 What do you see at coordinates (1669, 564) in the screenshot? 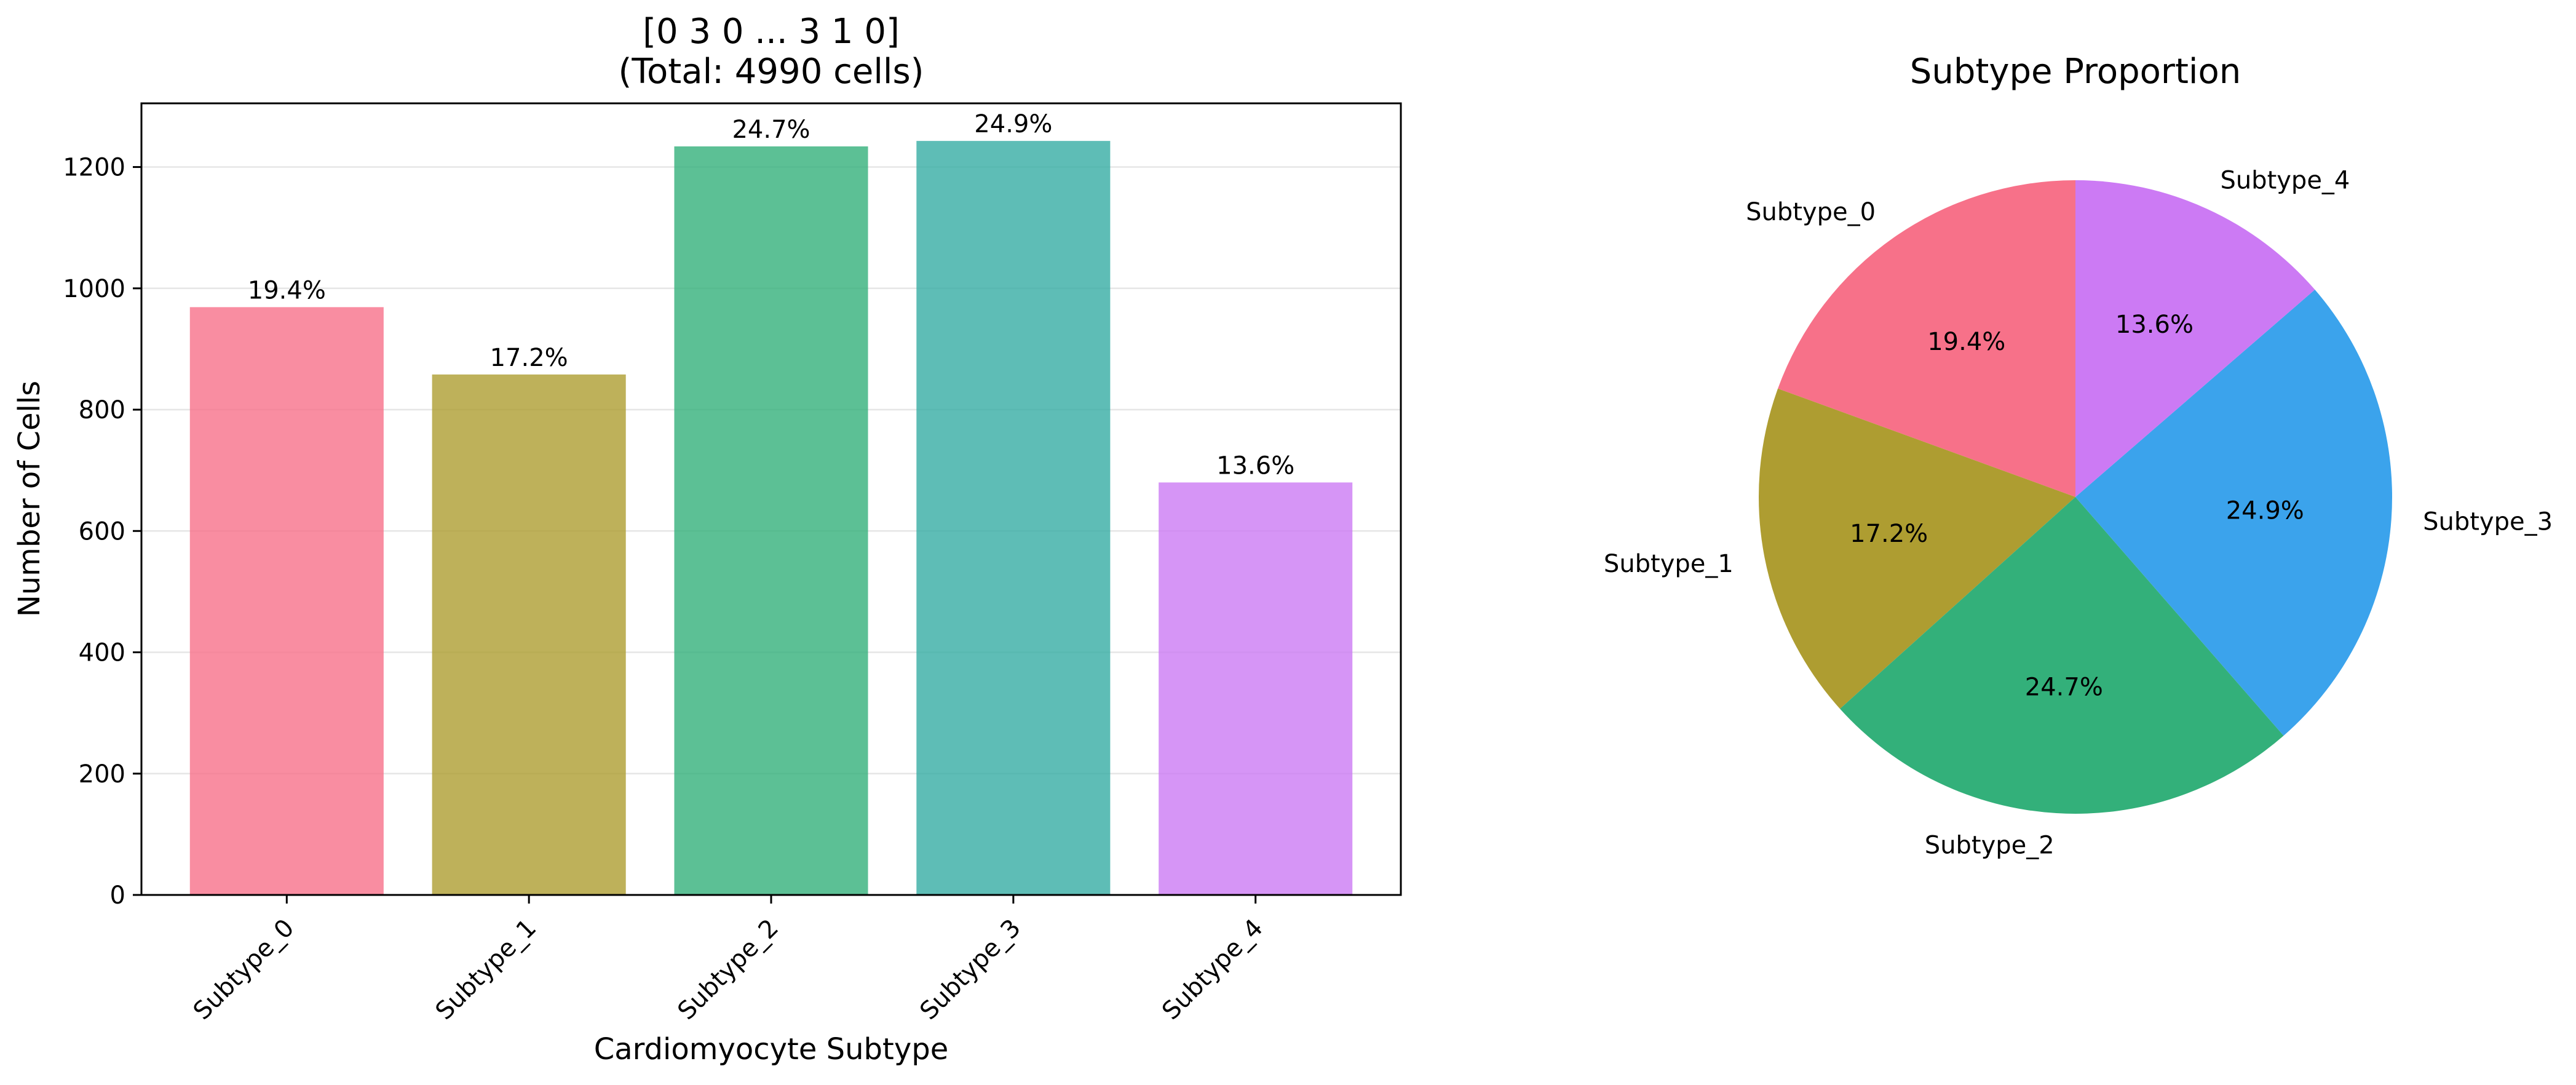
I see `pie-slice-label: Subtype_1` at bounding box center [1669, 564].